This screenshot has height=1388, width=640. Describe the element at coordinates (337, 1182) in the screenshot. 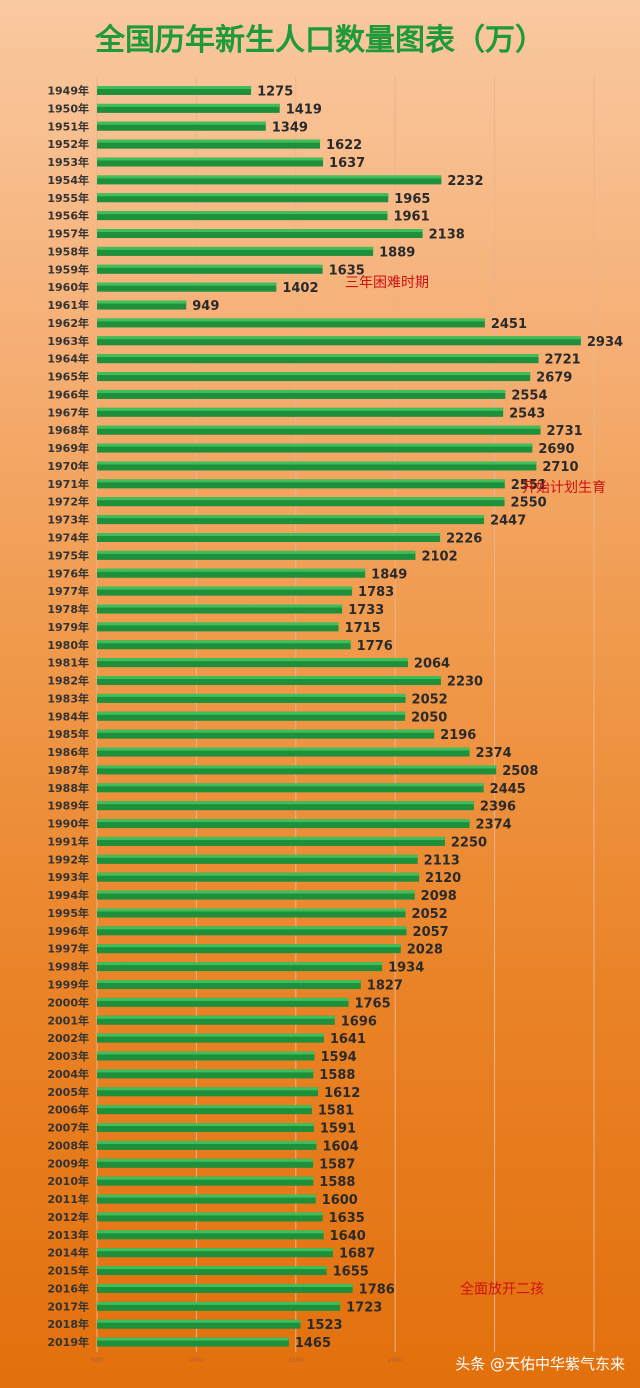

I see `value-label: 1588` at that location.